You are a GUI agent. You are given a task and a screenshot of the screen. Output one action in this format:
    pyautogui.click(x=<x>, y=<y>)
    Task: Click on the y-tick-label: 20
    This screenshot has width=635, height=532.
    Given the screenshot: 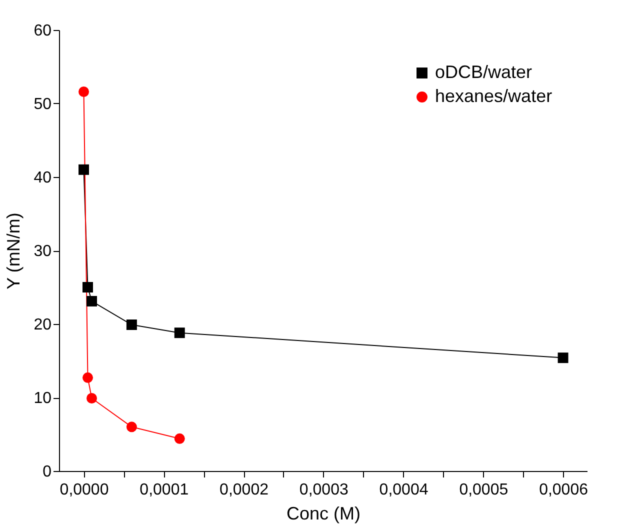 What is the action you would take?
    pyautogui.click(x=43, y=325)
    